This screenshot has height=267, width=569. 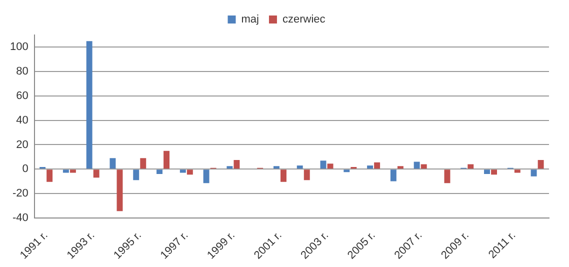 I want to click on y-tick-label: 100, so click(x=19, y=47).